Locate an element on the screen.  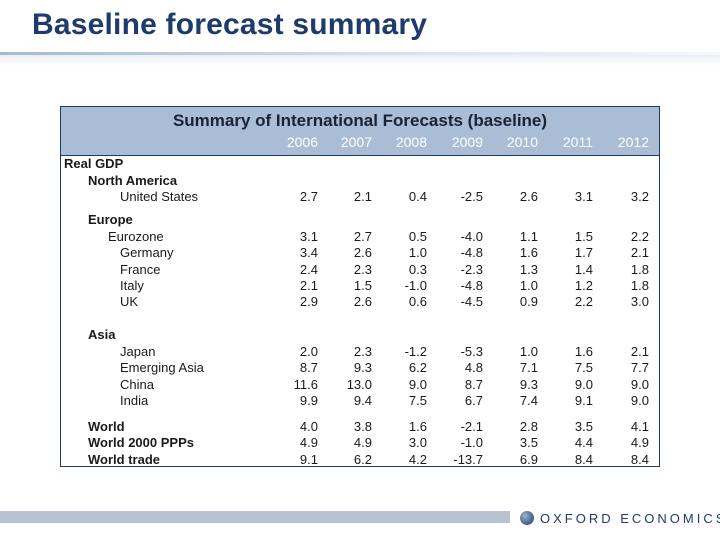
table-cell: 1.2 is located at coordinates (583, 285).